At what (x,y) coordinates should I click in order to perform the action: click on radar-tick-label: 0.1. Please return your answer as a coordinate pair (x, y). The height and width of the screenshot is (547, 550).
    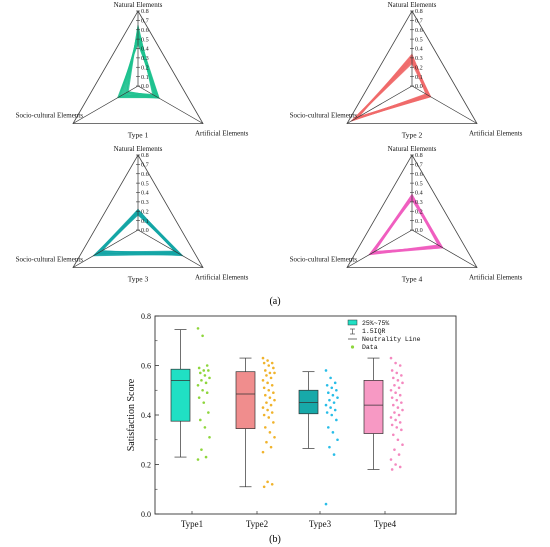
    Looking at the image, I should click on (145, 77).